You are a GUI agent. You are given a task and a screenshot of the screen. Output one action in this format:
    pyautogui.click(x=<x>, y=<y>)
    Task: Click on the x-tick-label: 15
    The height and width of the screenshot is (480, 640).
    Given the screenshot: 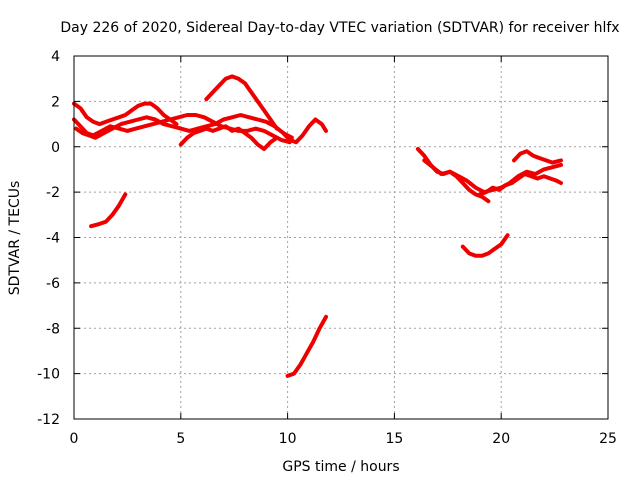 What is the action you would take?
    pyautogui.click(x=394, y=439)
    